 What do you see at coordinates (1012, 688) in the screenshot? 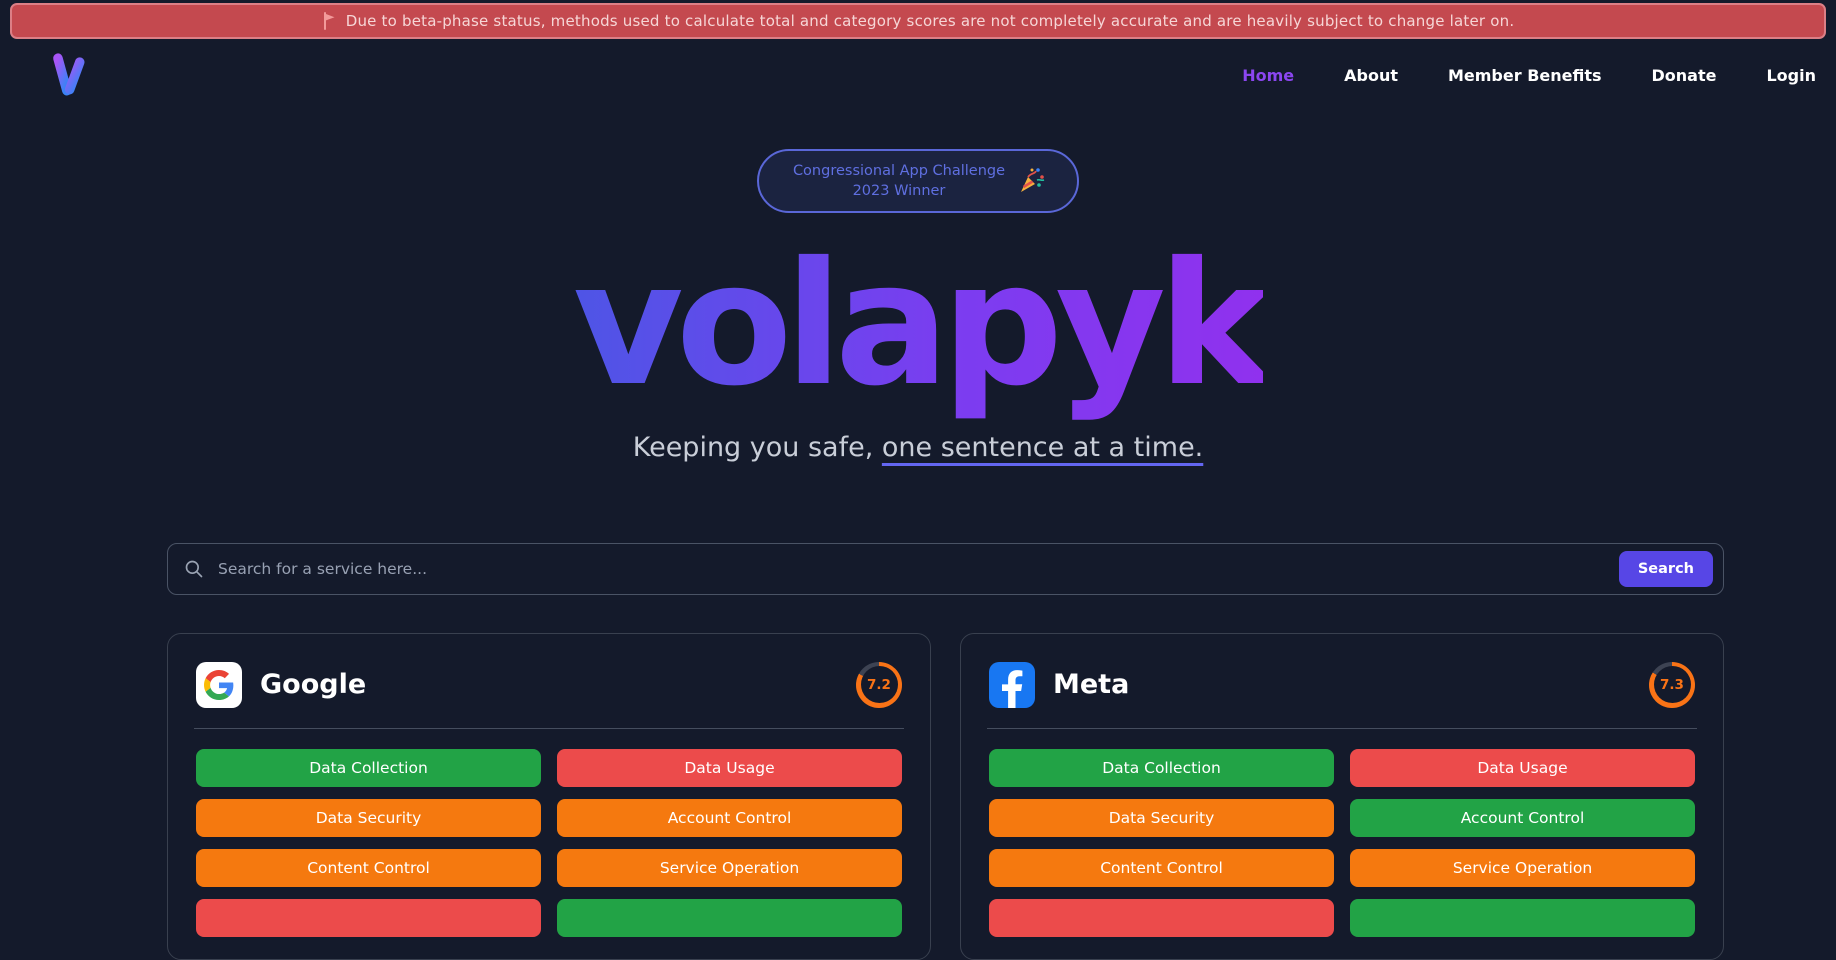
I see `facebook-f-icon` at bounding box center [1012, 688].